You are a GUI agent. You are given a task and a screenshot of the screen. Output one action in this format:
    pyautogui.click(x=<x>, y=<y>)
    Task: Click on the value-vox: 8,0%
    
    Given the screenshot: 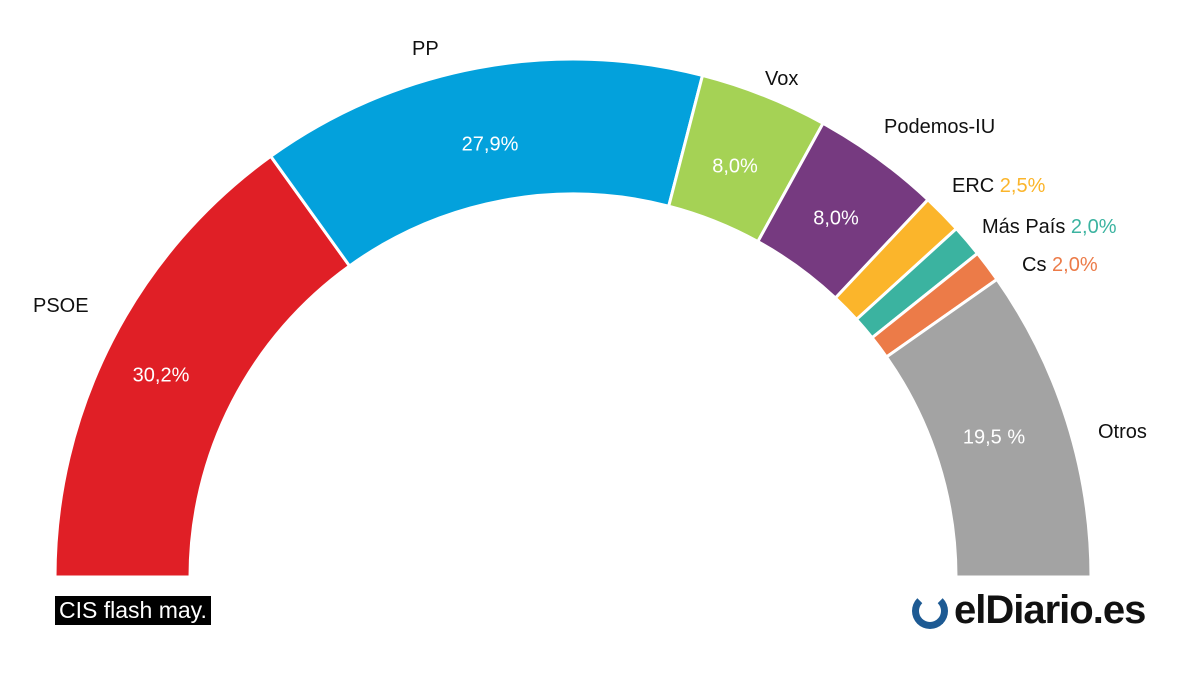 What is the action you would take?
    pyautogui.click(x=735, y=166)
    